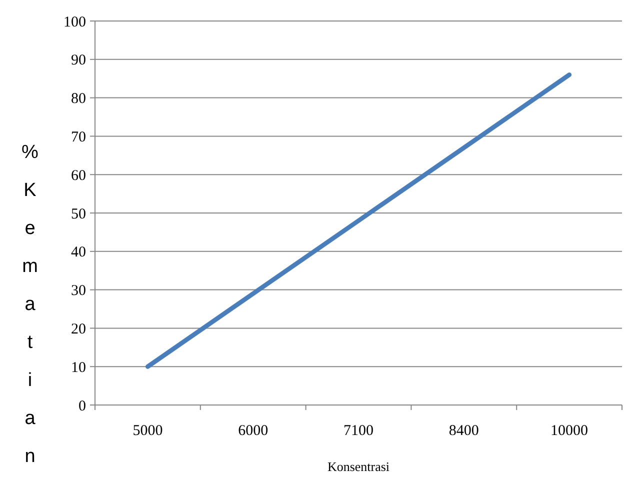 The width and height of the screenshot is (630, 483). Describe the element at coordinates (358, 466) in the screenshot. I see `x-axis-title: Konsentrasi` at that location.